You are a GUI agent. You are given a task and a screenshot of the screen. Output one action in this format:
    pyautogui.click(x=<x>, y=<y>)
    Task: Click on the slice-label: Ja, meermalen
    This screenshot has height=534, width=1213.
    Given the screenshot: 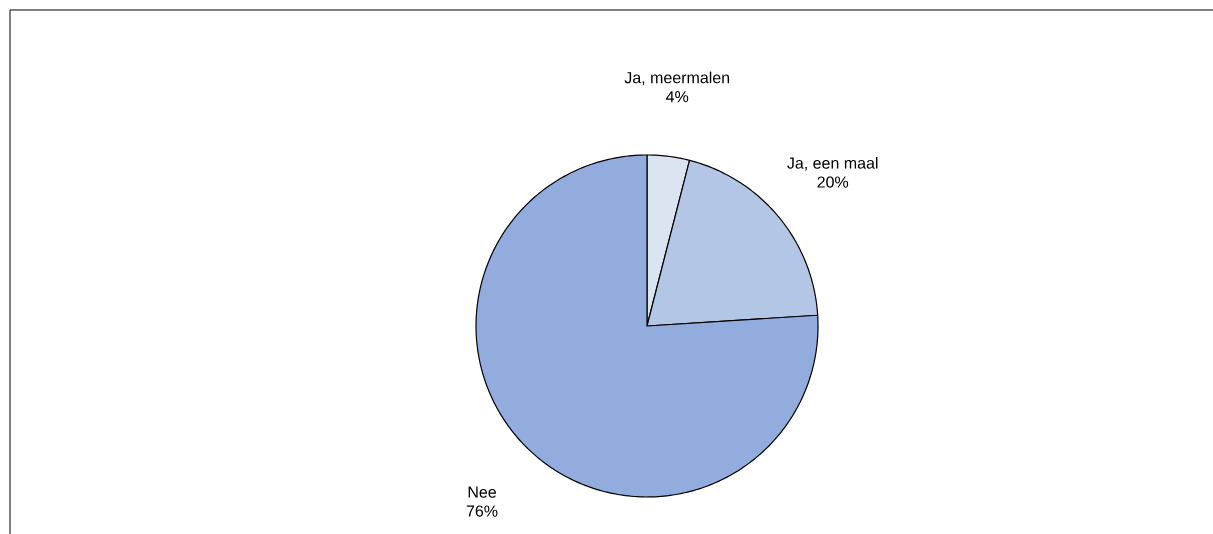 What is the action you would take?
    pyautogui.click(x=677, y=78)
    